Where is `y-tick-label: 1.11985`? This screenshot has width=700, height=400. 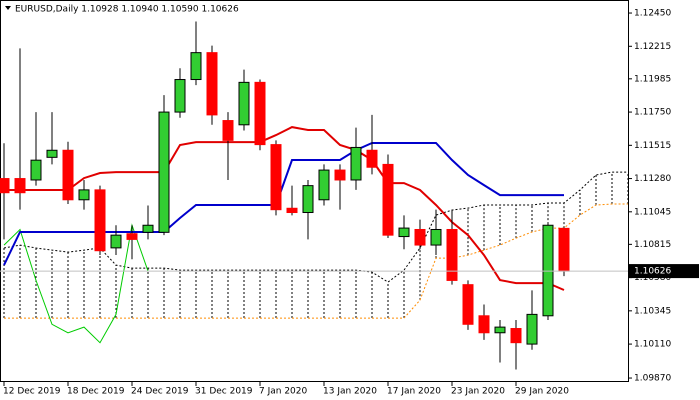
y-tick-label: 1.11985 is located at coordinates (652, 79).